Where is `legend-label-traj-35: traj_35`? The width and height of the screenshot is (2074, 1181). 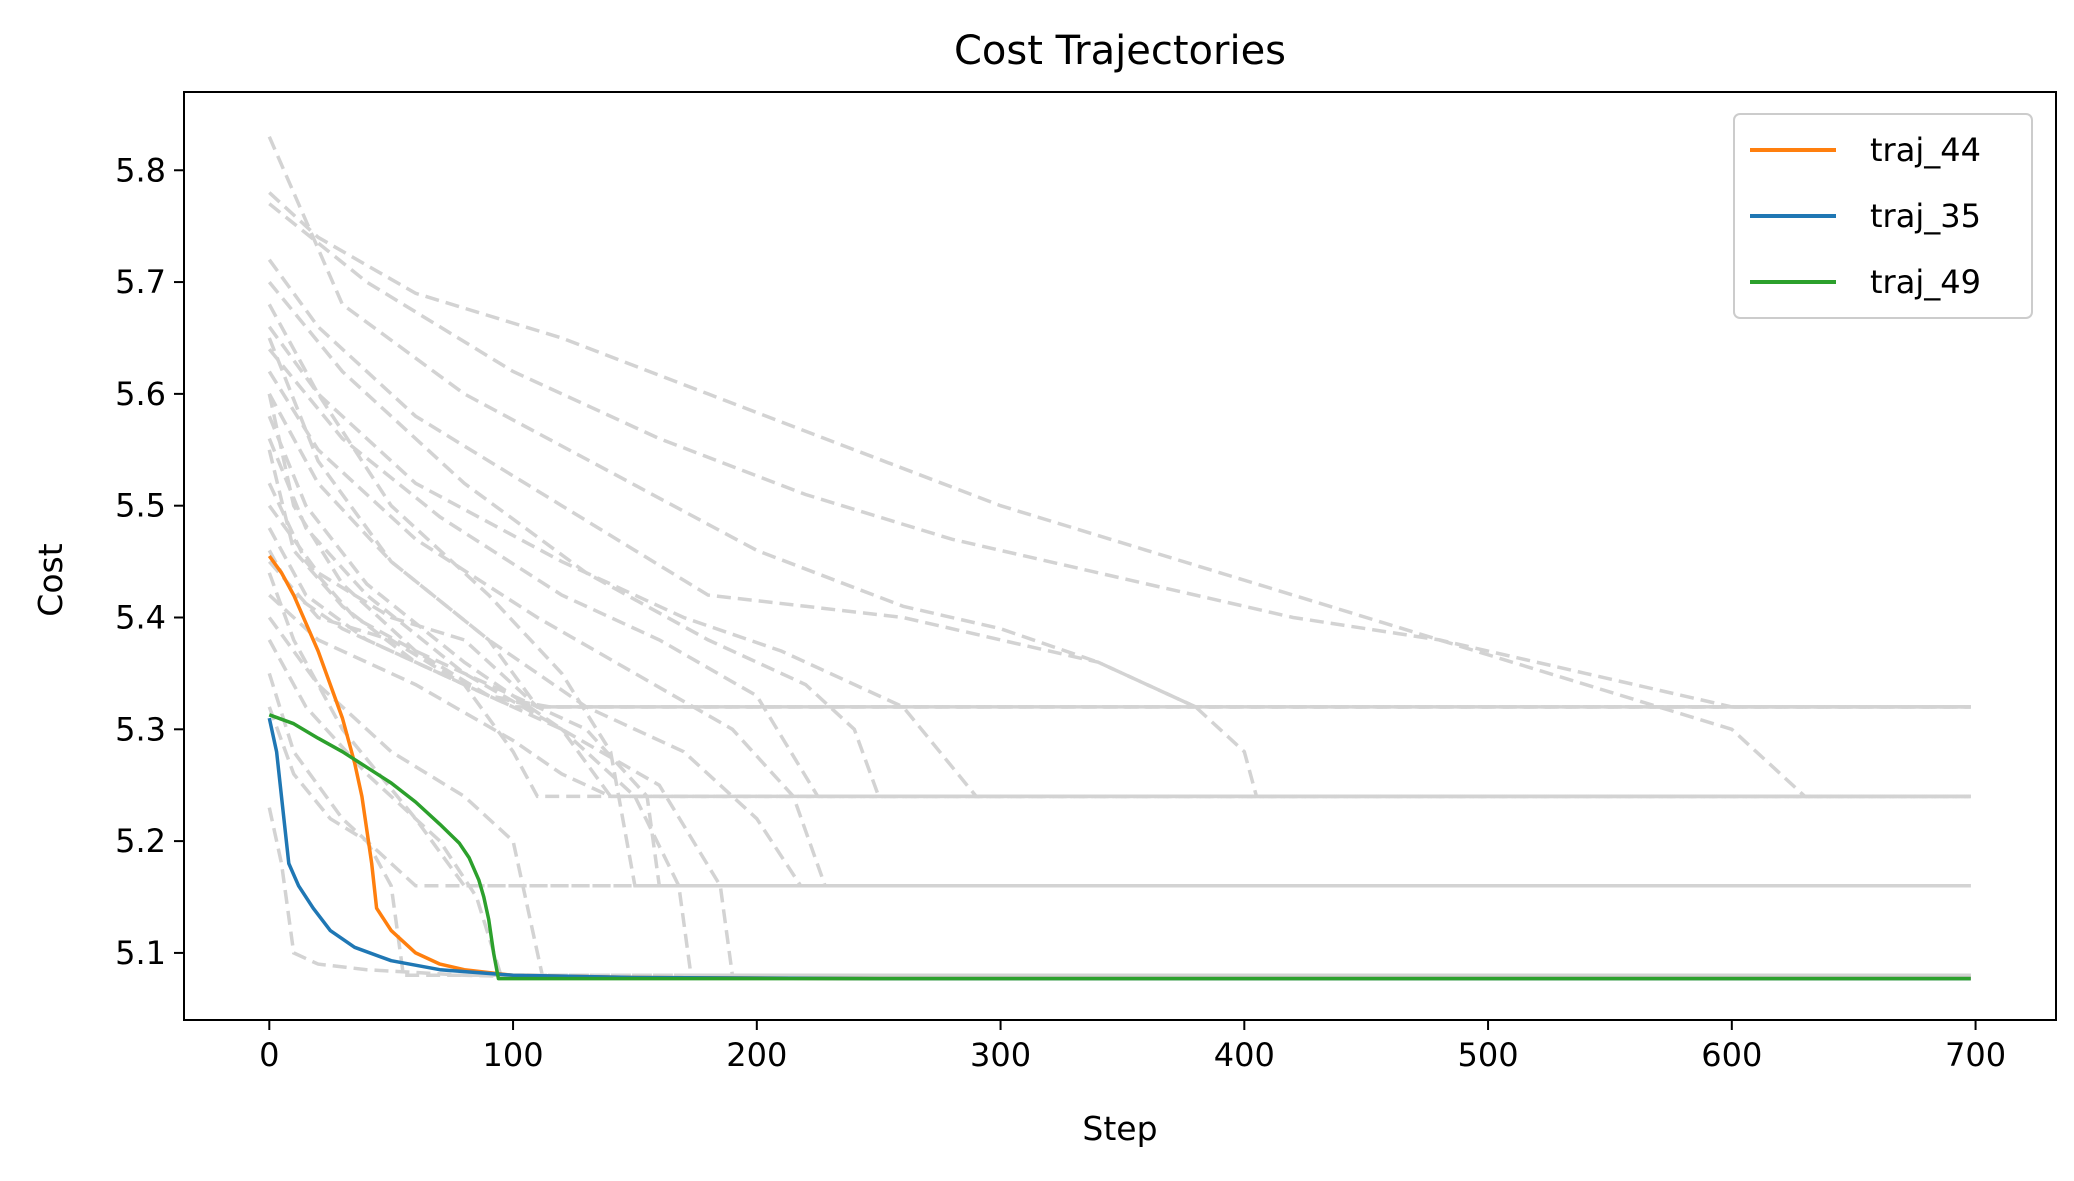 legend-label-traj-35: traj_35 is located at coordinates (1925, 216).